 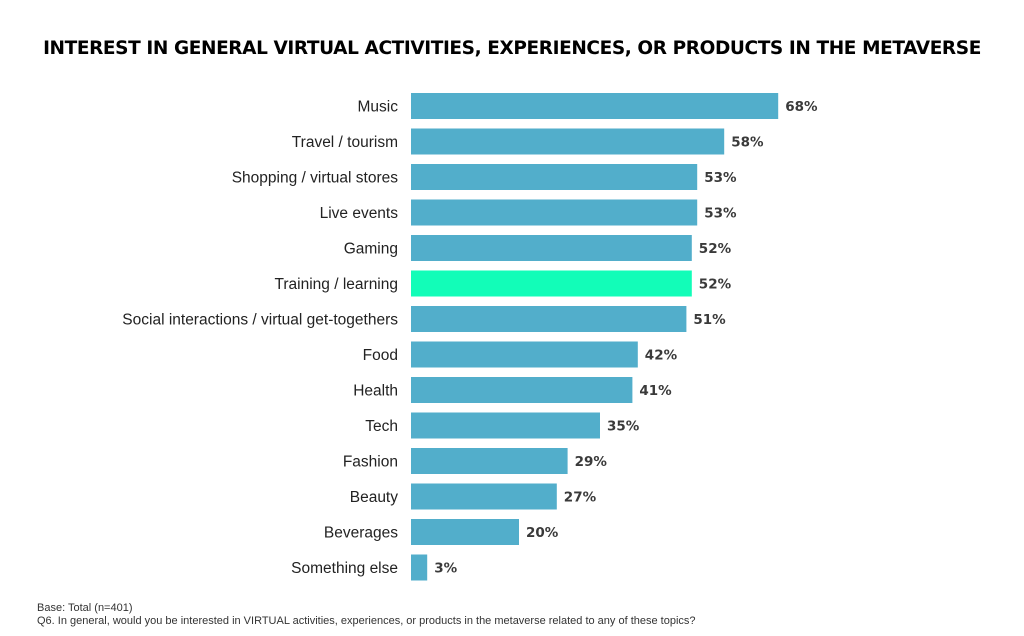 I want to click on bar-music, so click(x=595, y=106).